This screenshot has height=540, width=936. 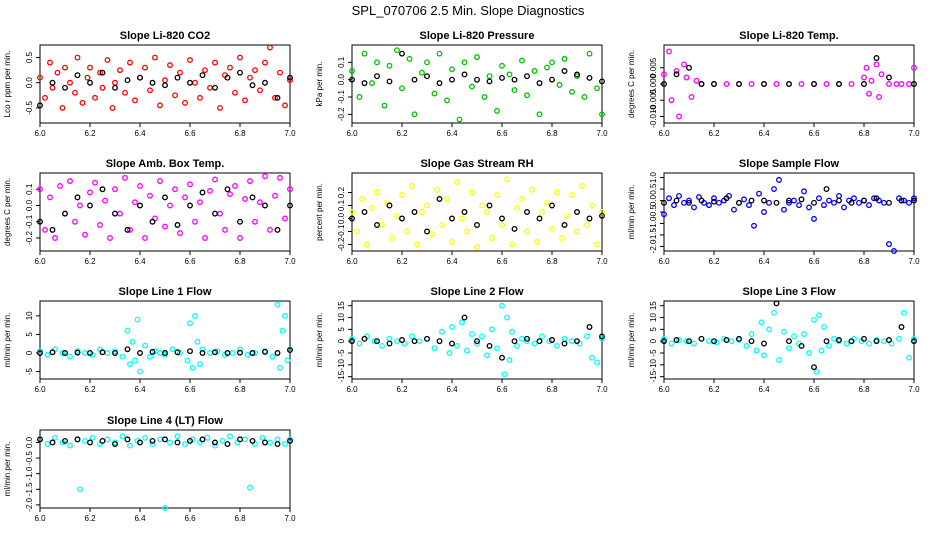 What do you see at coordinates (140, 389) in the screenshot?
I see `x-tick-label: 6.4` at bounding box center [140, 389].